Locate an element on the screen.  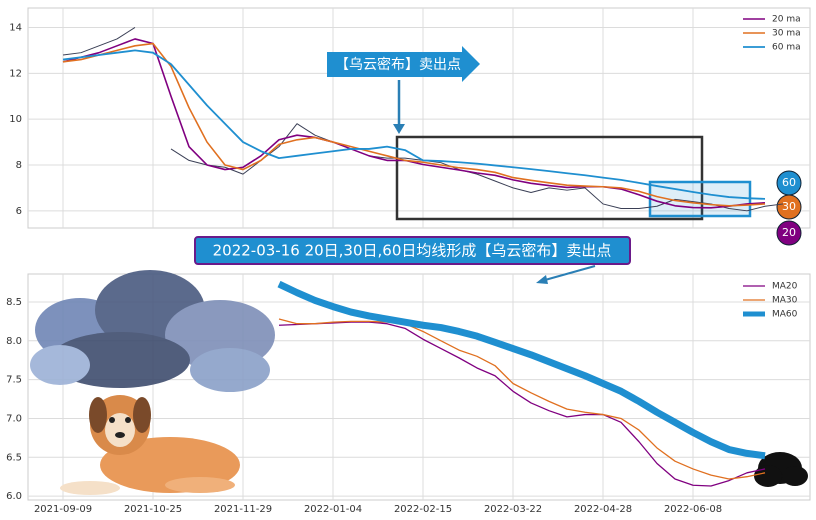
annotation: 2022-03-16 20日,30日,60日均线形成【乌云密布】卖出点 is located at coordinates (412, 251).